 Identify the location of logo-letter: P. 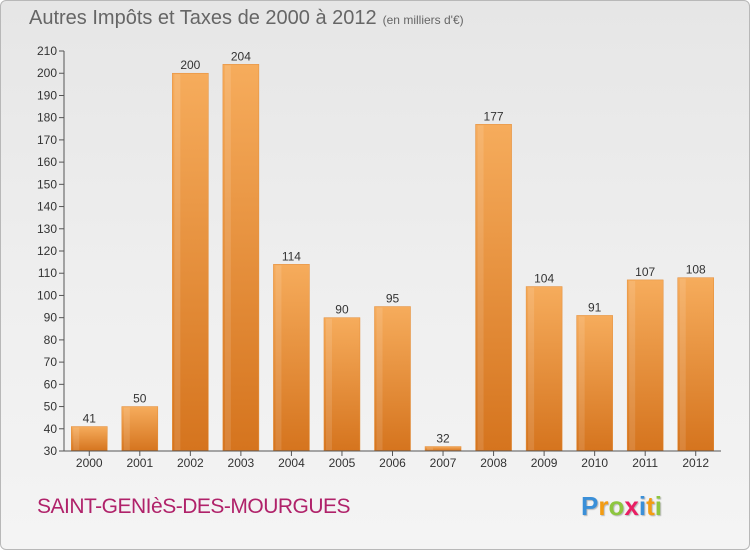
(590, 506).